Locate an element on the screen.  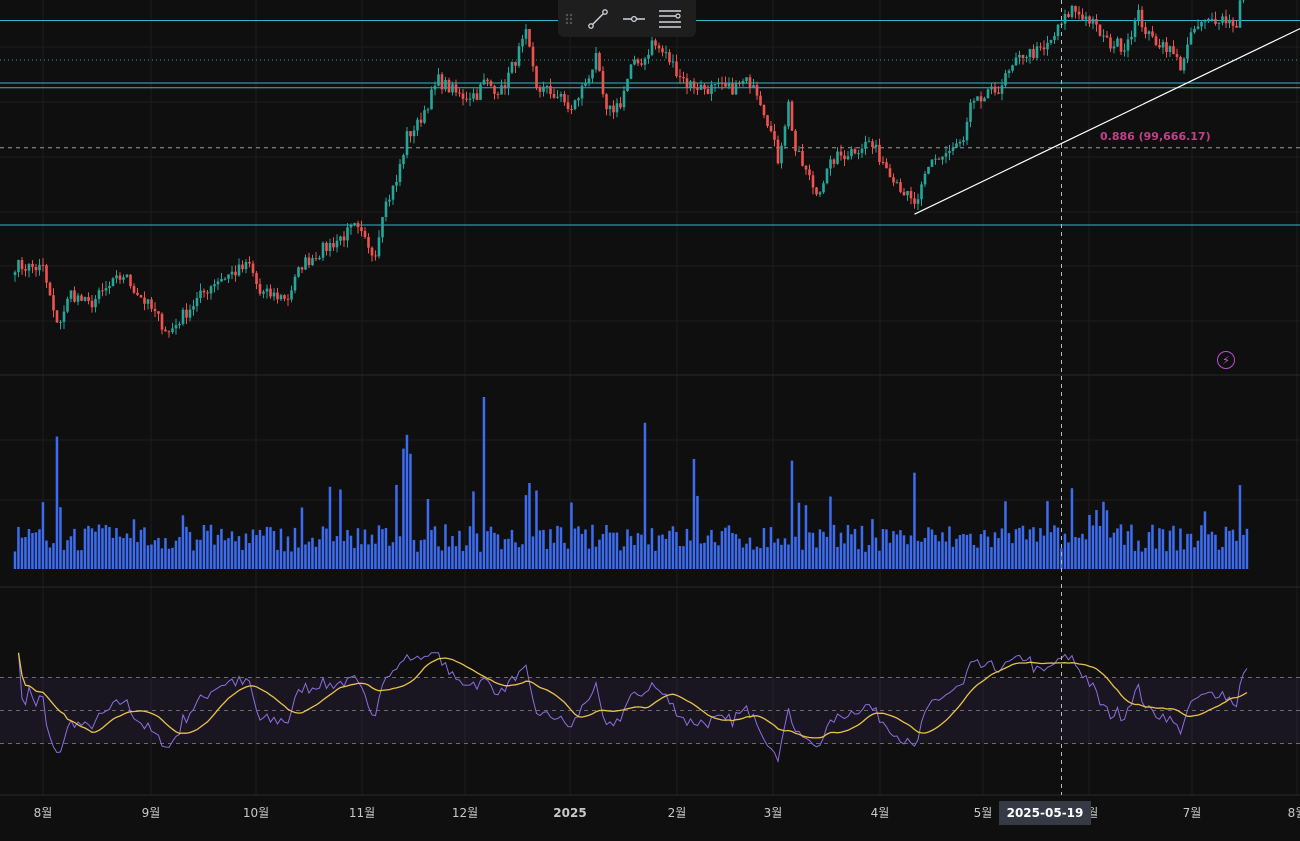
lightning-icon: ⚡ is located at coordinates (1226, 360).